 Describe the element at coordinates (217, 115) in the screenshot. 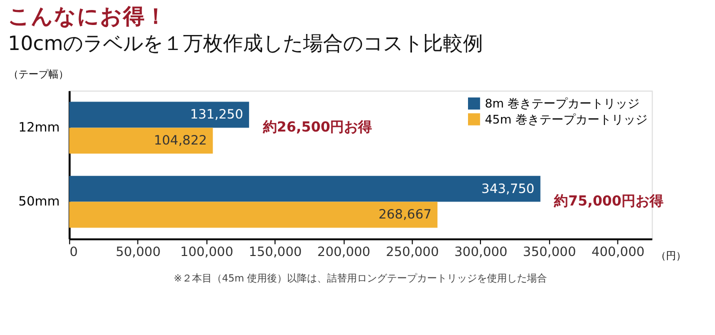

I see `data-label: 131,250` at that location.